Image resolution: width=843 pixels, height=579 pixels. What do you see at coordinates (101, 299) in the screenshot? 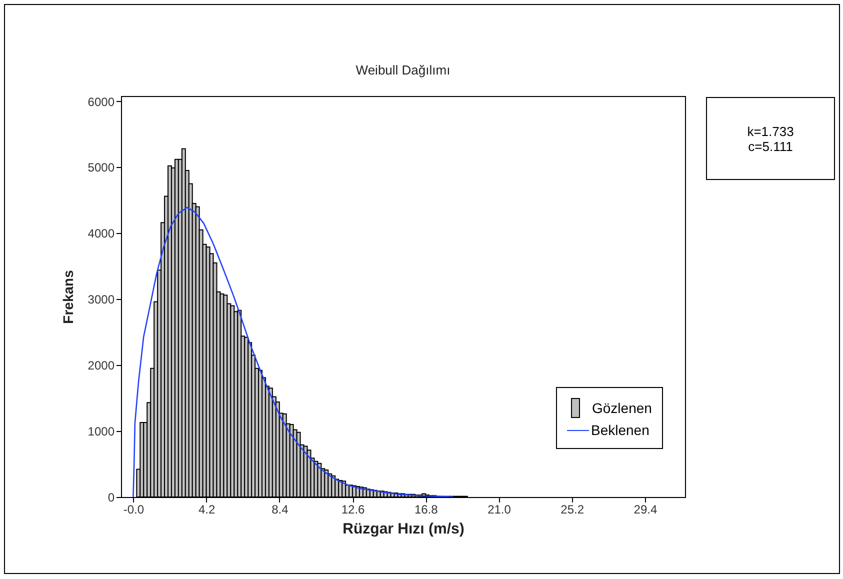
I see `y-tick-label: 3000` at bounding box center [101, 299].